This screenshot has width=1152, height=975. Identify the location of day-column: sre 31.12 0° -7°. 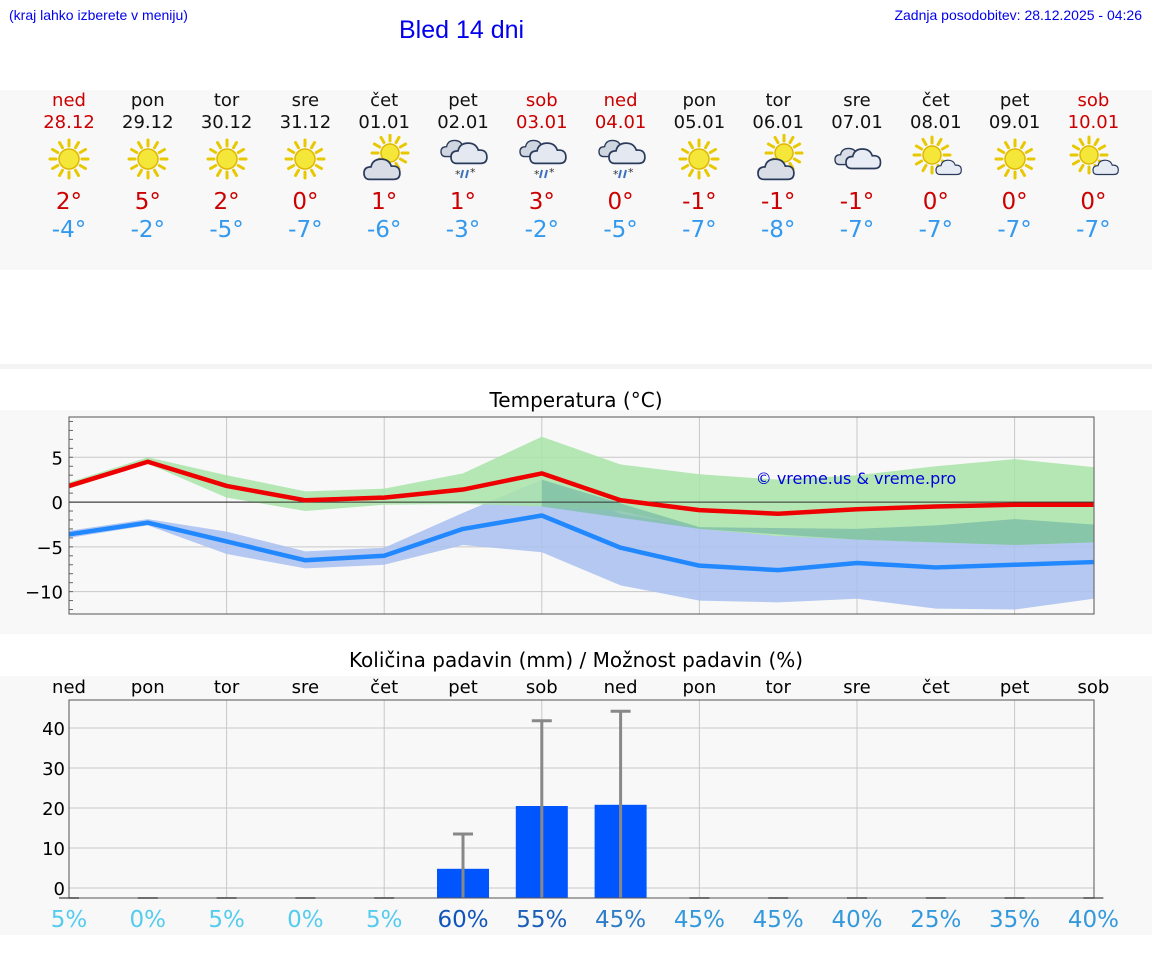
(305, 167).